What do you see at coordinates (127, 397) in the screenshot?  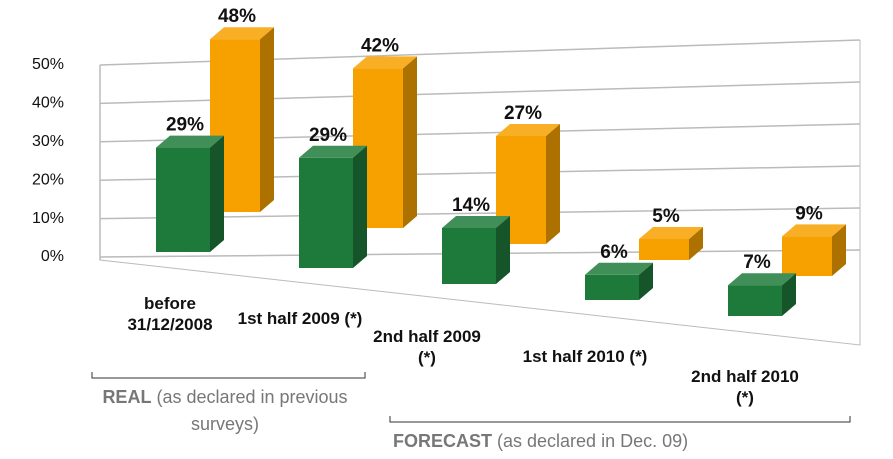 I see `annotation-label: REAL` at bounding box center [127, 397].